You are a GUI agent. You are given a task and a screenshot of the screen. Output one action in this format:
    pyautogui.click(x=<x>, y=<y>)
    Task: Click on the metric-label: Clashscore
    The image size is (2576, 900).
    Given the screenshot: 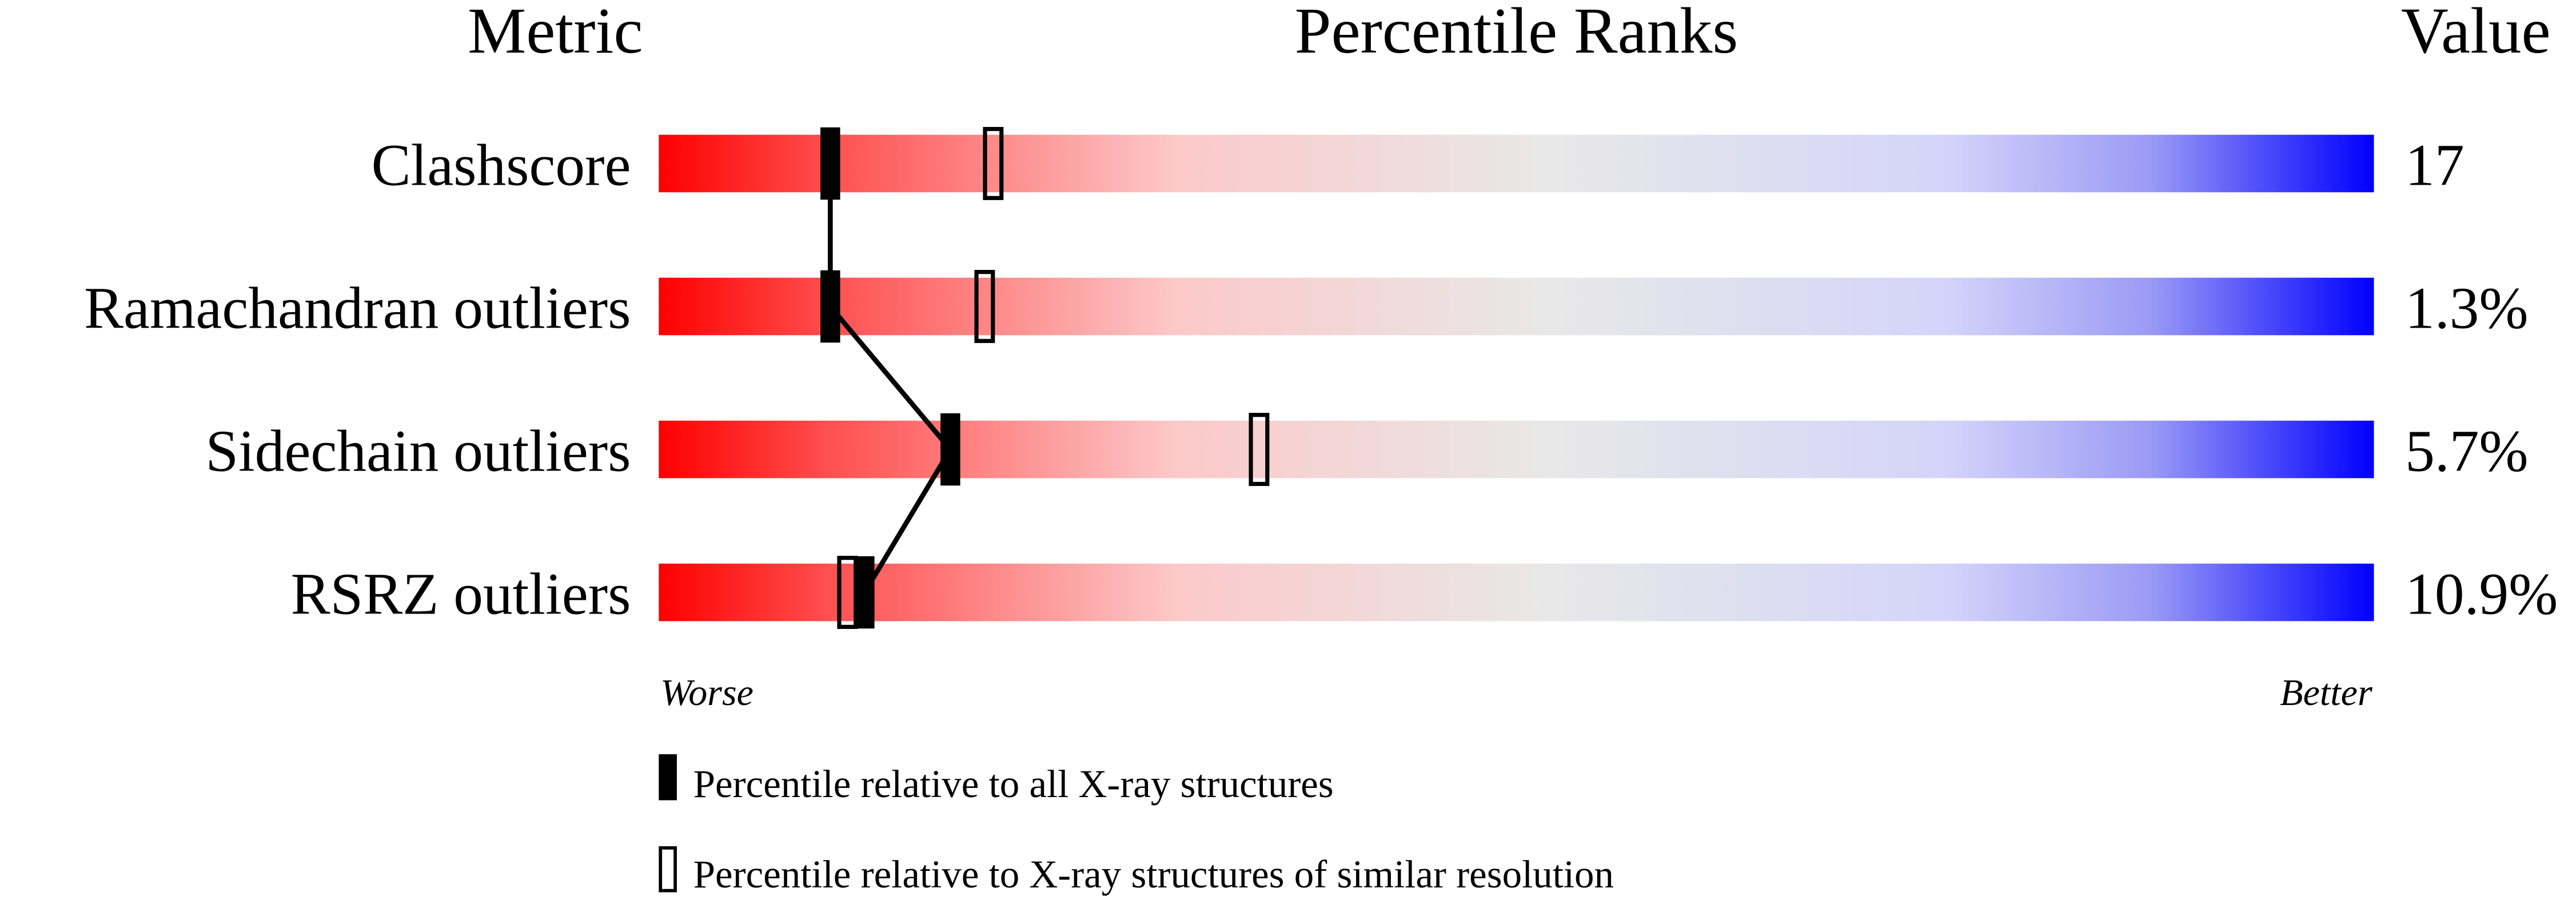 What is the action you would take?
    pyautogui.click(x=501, y=165)
    